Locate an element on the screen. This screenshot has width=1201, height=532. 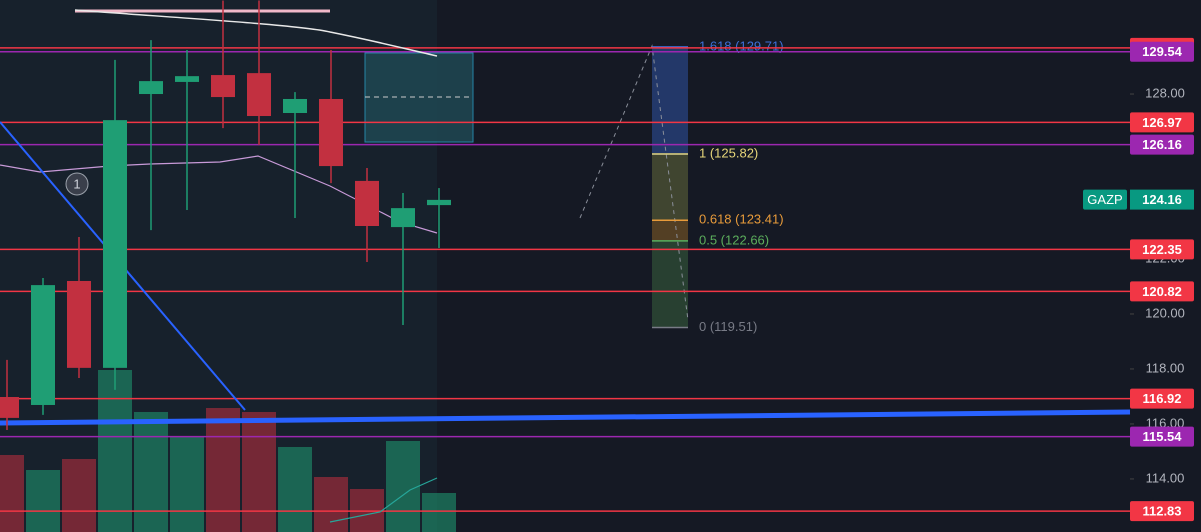
level-label: 116.92 is located at coordinates (1161, 398).